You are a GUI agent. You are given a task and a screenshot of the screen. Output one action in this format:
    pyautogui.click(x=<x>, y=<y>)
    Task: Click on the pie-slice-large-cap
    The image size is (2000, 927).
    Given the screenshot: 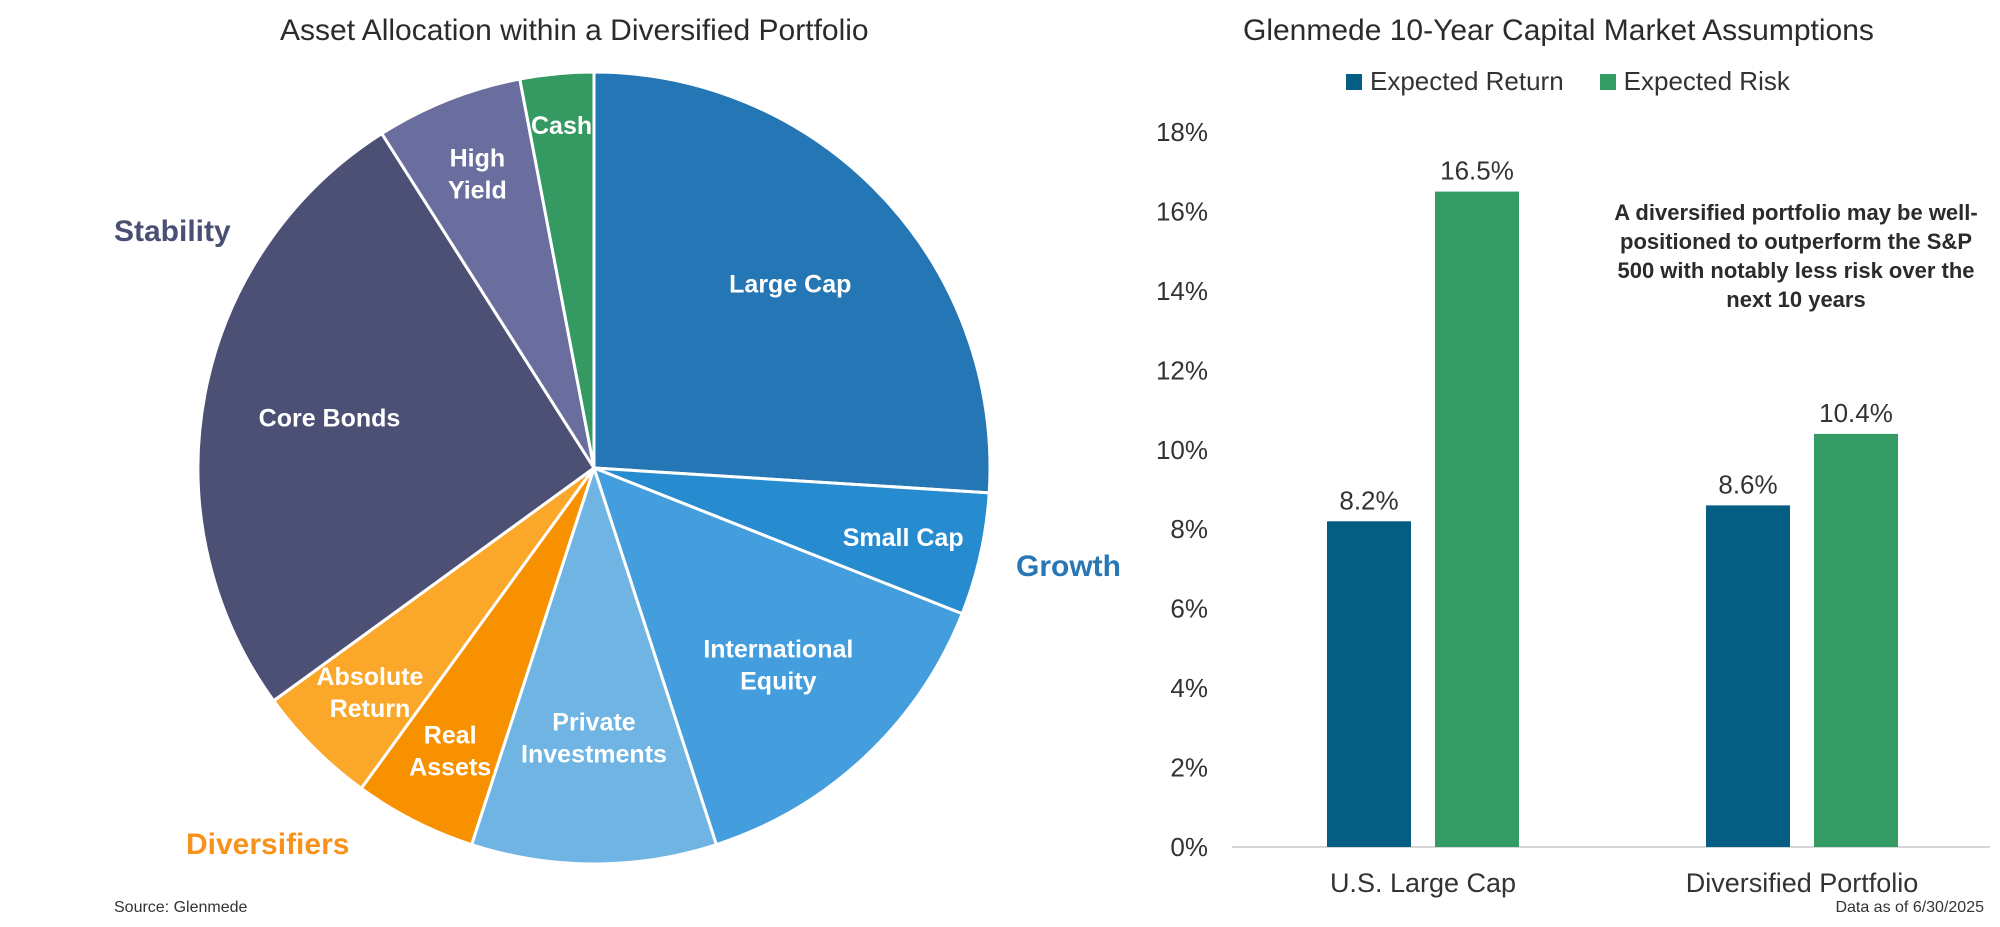 What is the action you would take?
    pyautogui.click(x=792, y=282)
    